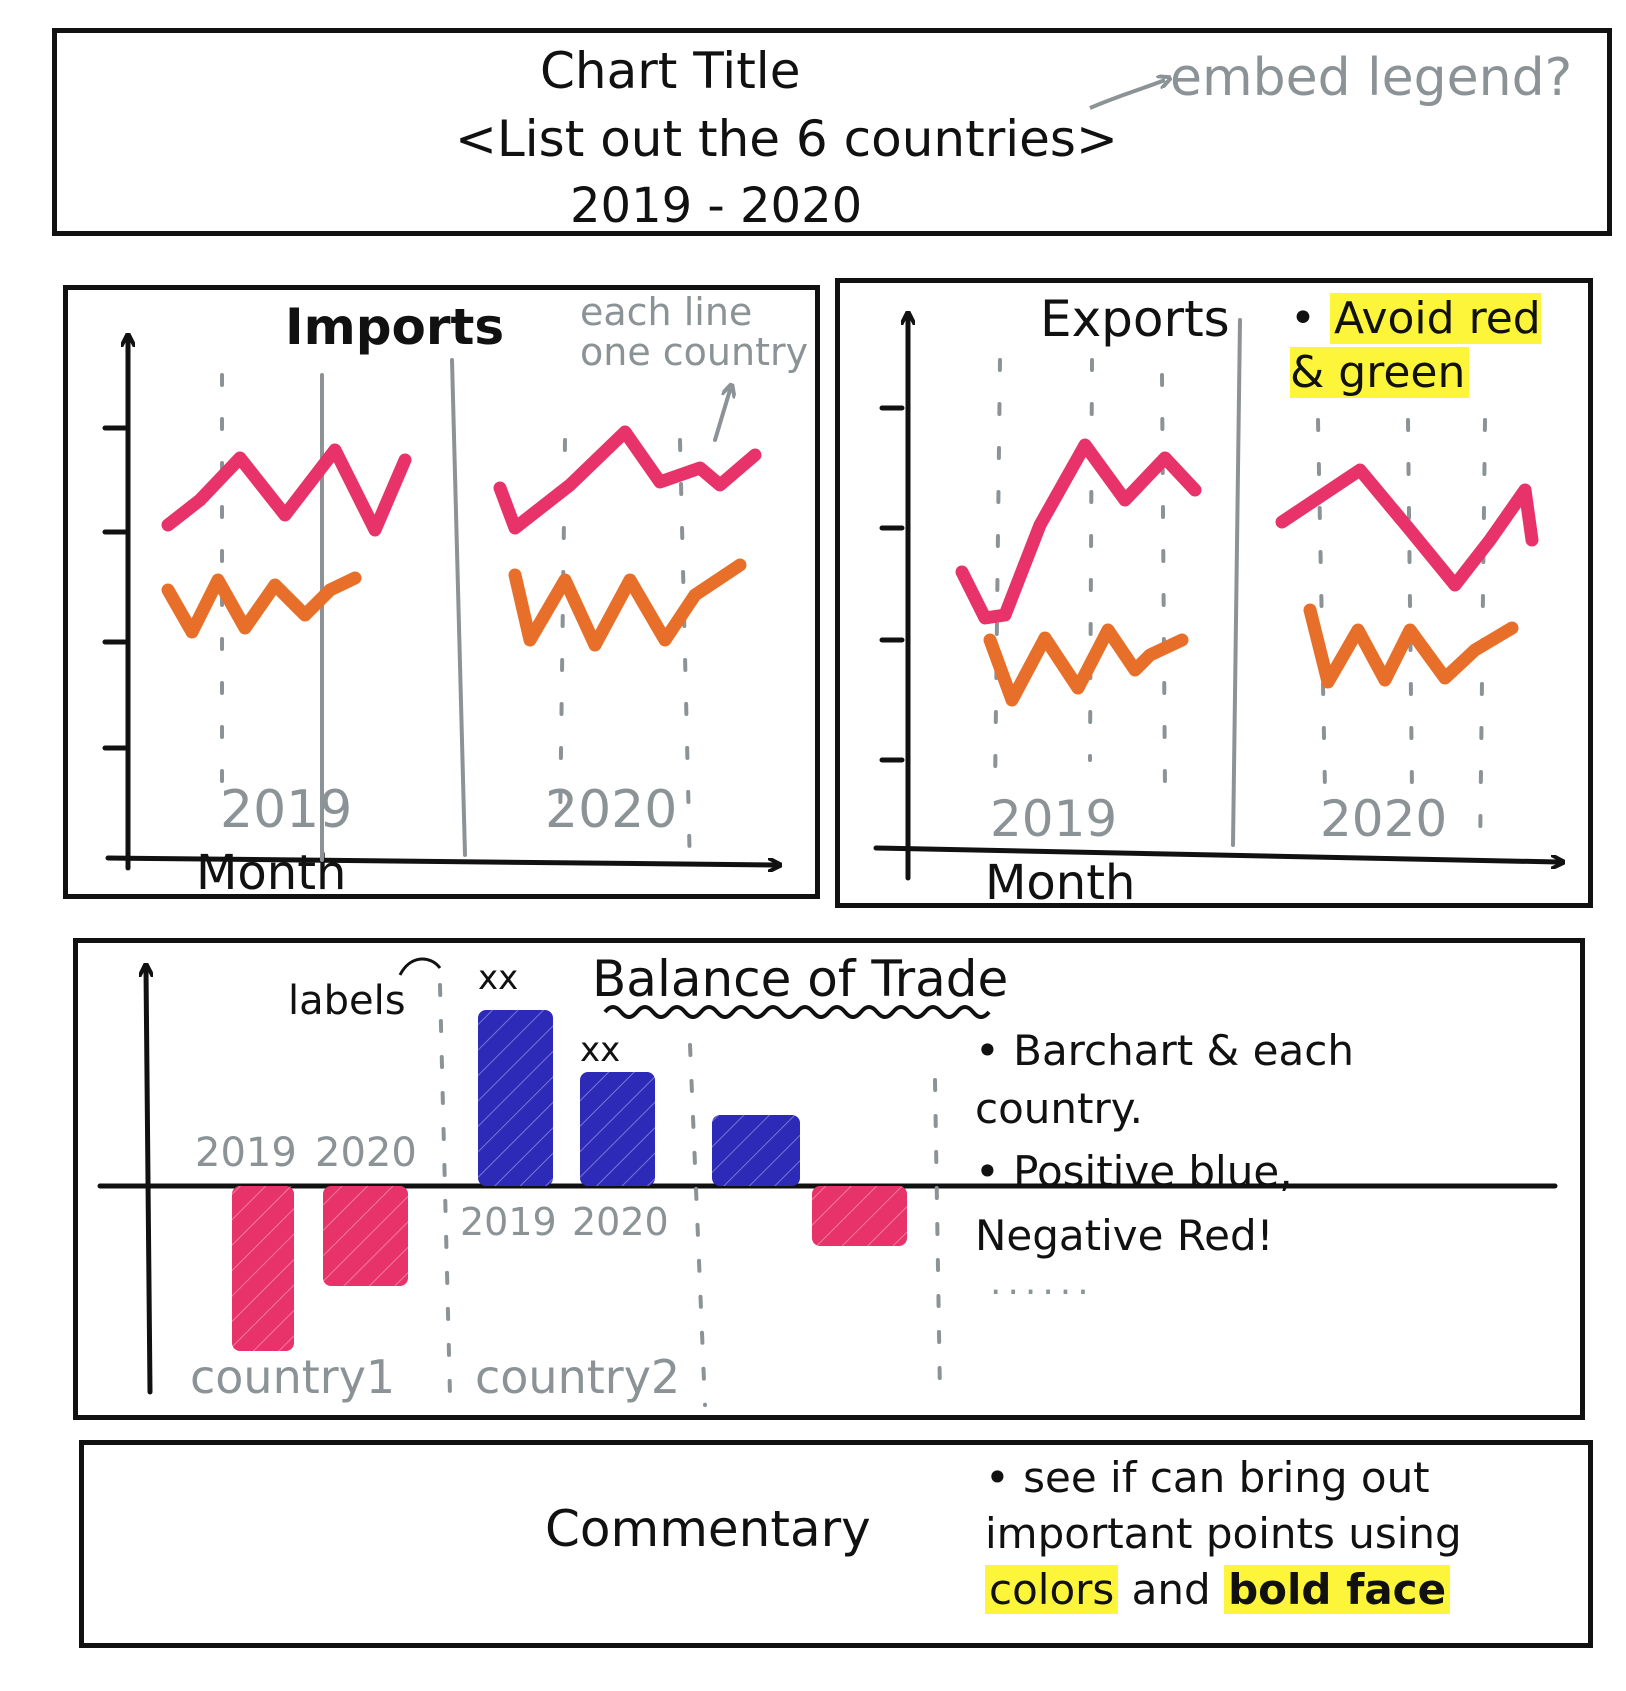 The width and height of the screenshot is (1626, 1691). I want to click on exports-title: Exports, so click(1135, 319).